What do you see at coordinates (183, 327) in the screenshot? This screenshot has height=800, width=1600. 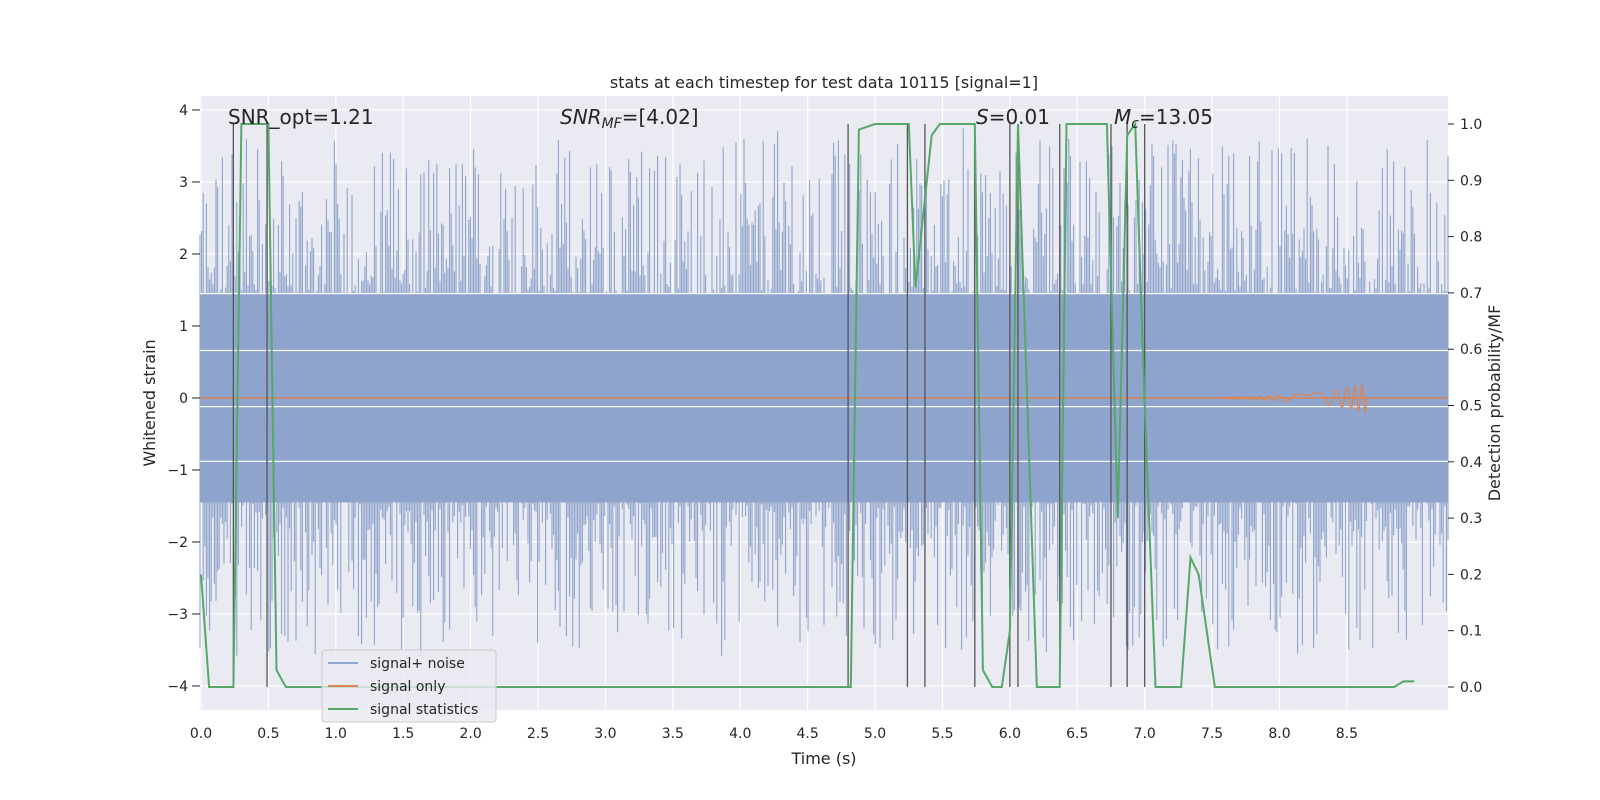 I see `y-tick-label: 1` at bounding box center [183, 327].